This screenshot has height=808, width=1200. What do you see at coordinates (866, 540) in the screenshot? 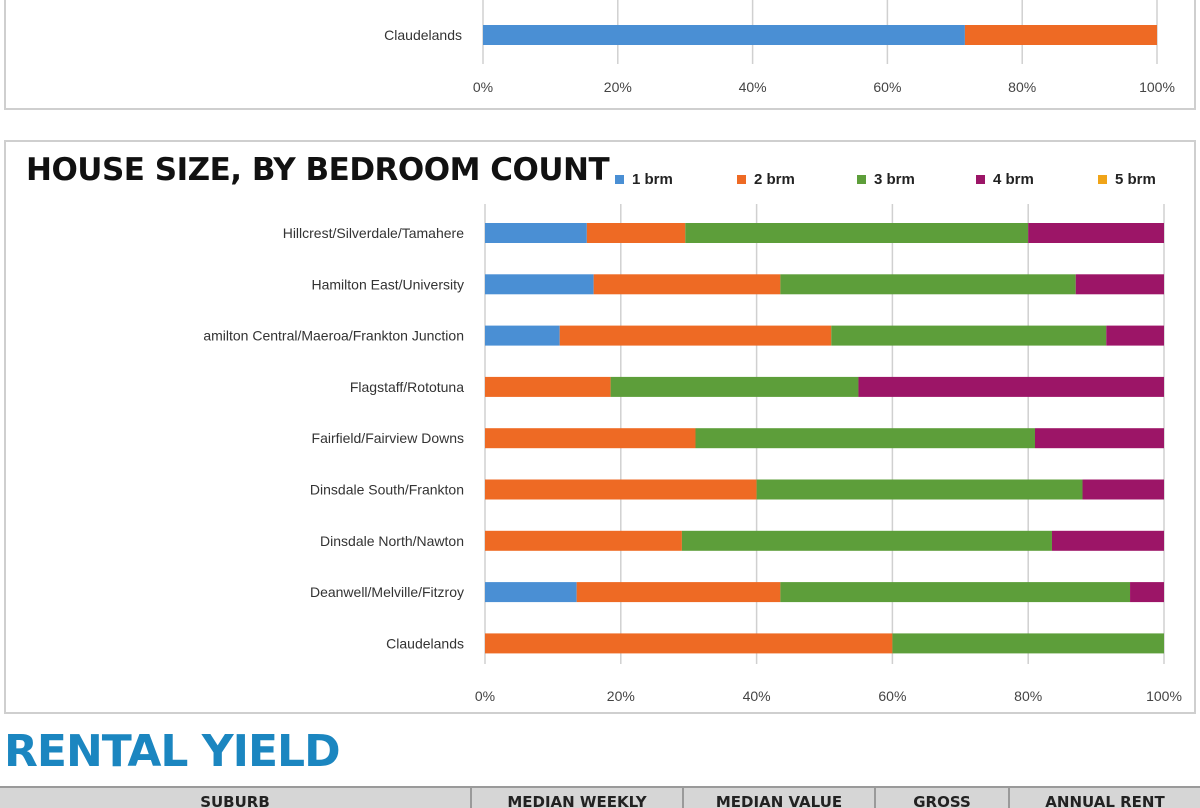
I see `bar-dinsdale-north-nawton-3-brm` at bounding box center [866, 540].